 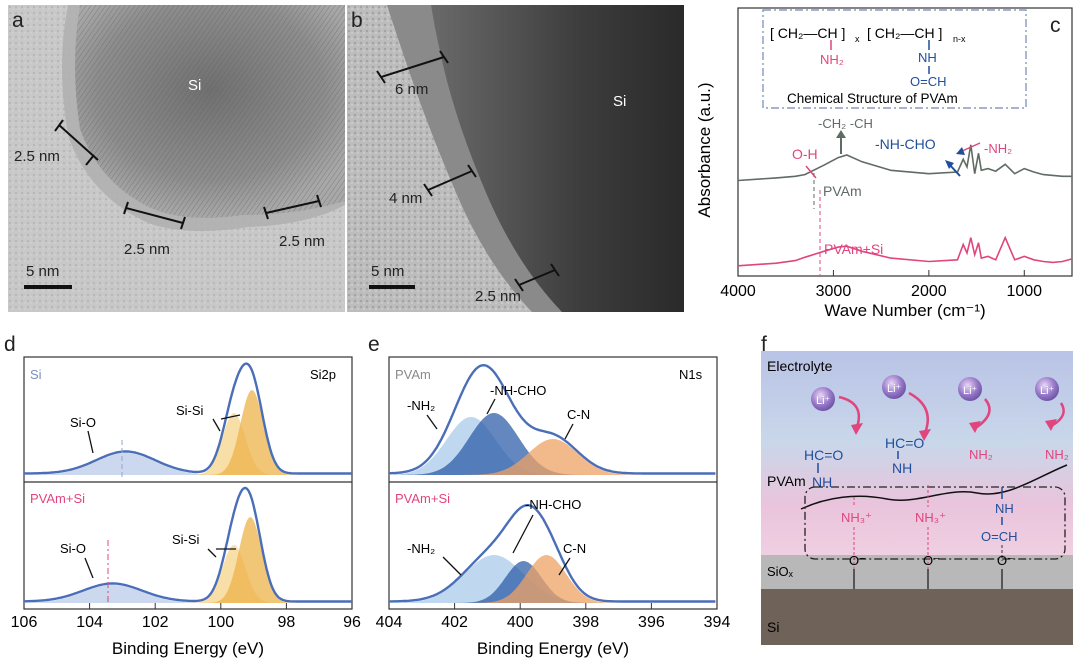 What do you see at coordinates (155, 622) in the screenshot?
I see `x-tick-label: 102` at bounding box center [155, 622].